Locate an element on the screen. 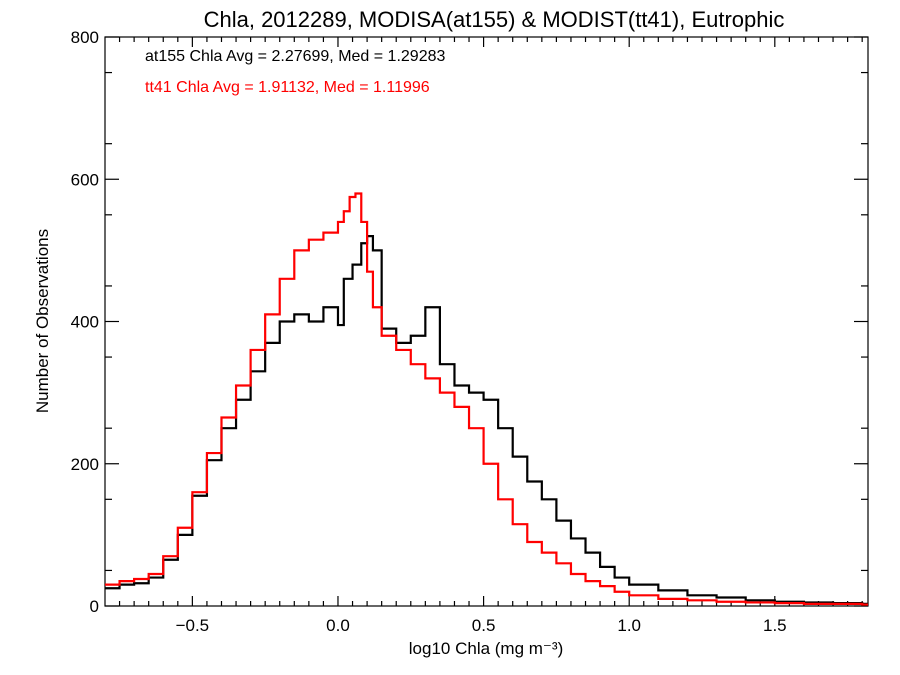 This screenshot has height=675, width=900. x-tick-label: 0.5 is located at coordinates (484, 625).